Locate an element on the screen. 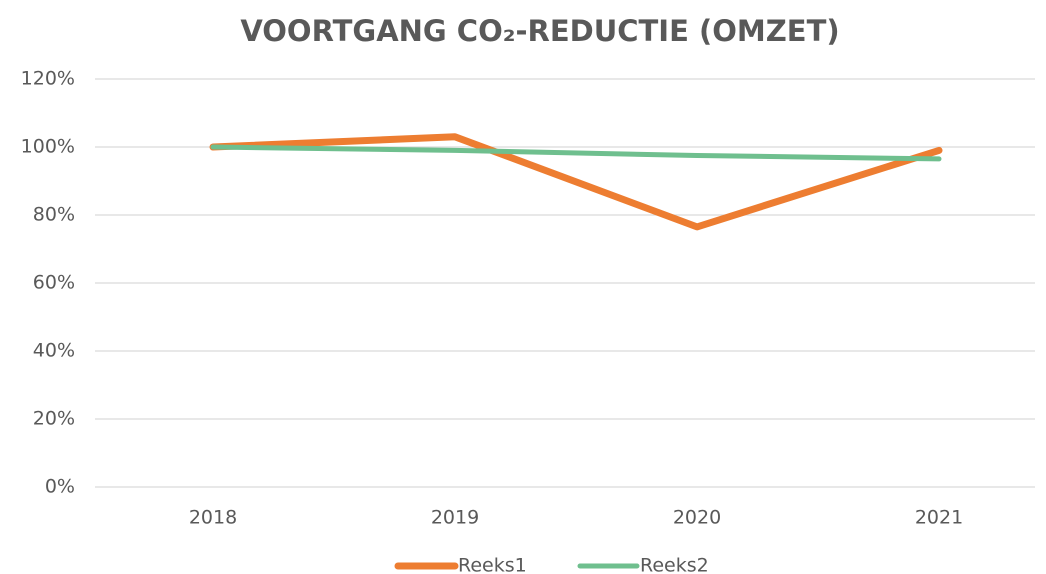  y-tick-label: 40% is located at coordinates (54, 351).